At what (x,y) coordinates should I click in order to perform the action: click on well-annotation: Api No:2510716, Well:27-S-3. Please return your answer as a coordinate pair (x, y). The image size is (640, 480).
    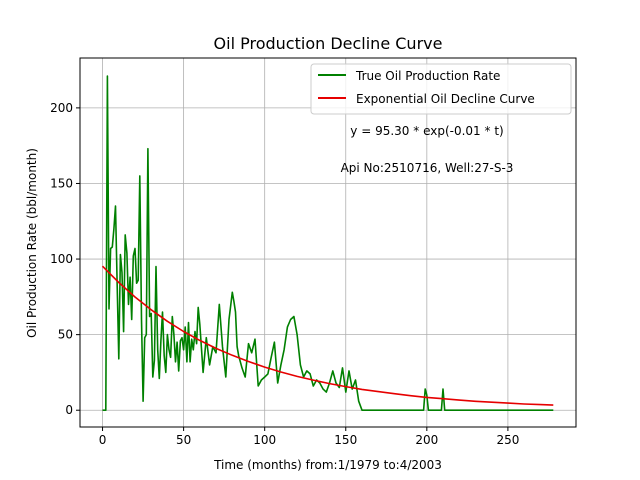
    Looking at the image, I should click on (427, 168).